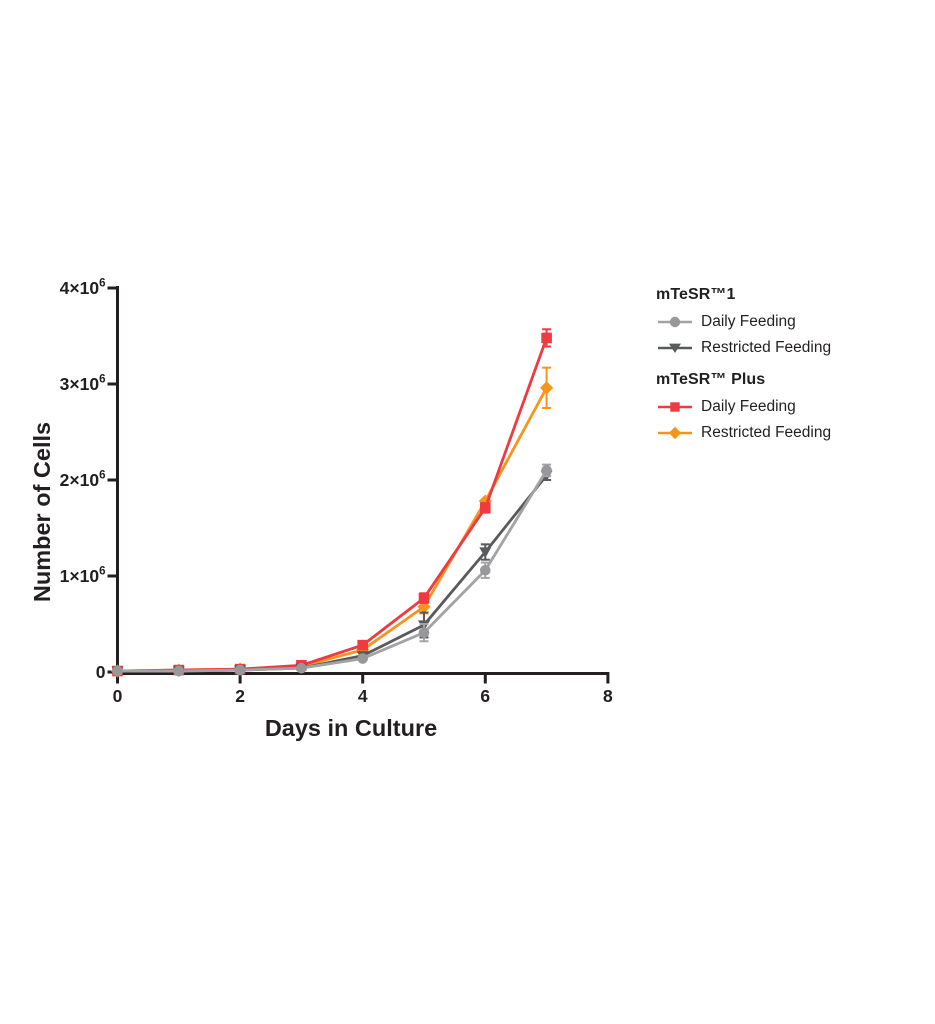 The image size is (935, 1024). What do you see at coordinates (83, 288) in the screenshot?
I see `svg-text: 4×10⁶` at bounding box center [83, 288].